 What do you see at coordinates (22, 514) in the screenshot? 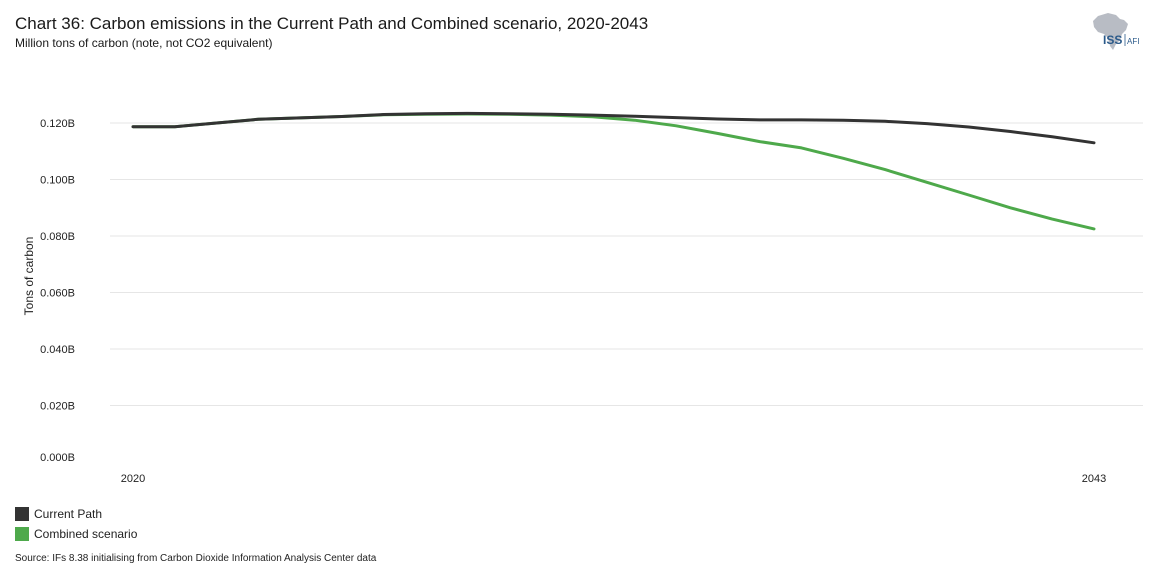
I see `legend-swatch-current-path` at bounding box center [22, 514].